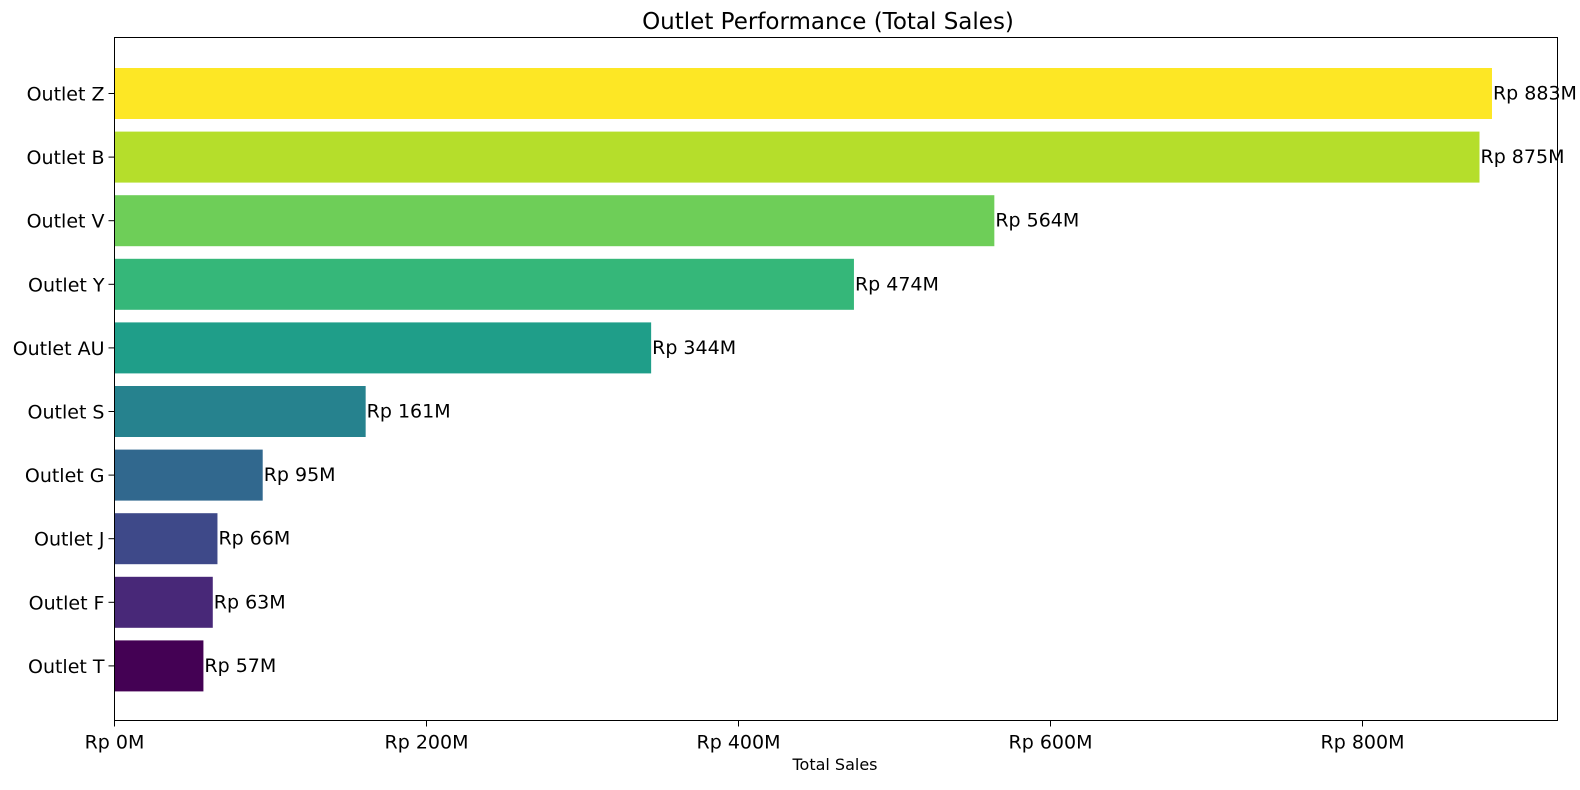  I want to click on bar-value-label: Rp 474M, so click(897, 284).